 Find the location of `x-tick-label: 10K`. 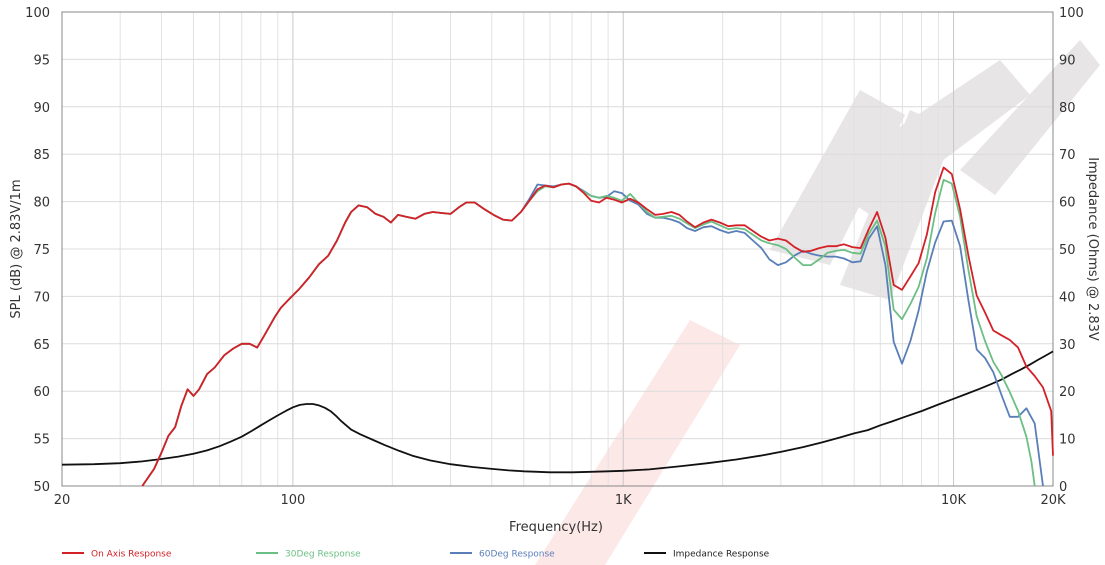

x-tick-label: 10K is located at coordinates (954, 500).